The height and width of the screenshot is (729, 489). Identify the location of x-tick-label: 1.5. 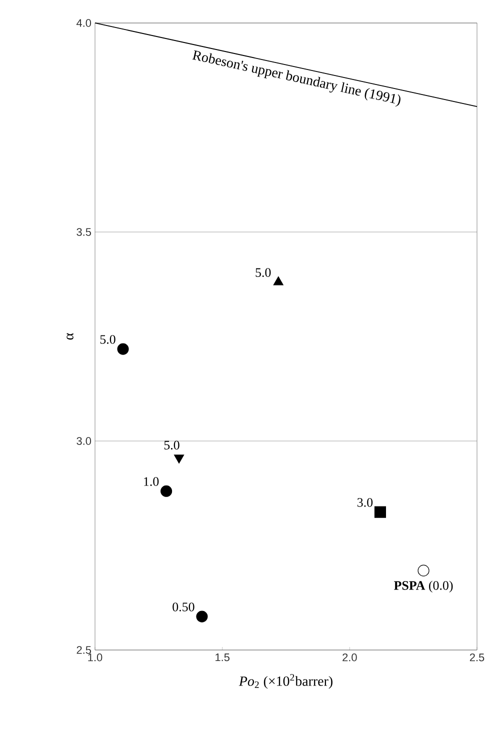
(223, 658).